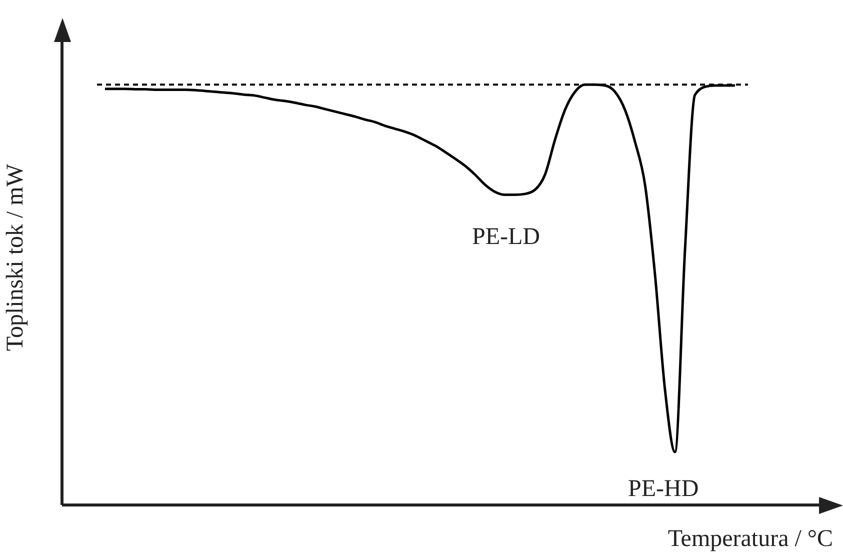 The image size is (843, 558). I want to click on annotation: PE-HD, so click(663, 489).